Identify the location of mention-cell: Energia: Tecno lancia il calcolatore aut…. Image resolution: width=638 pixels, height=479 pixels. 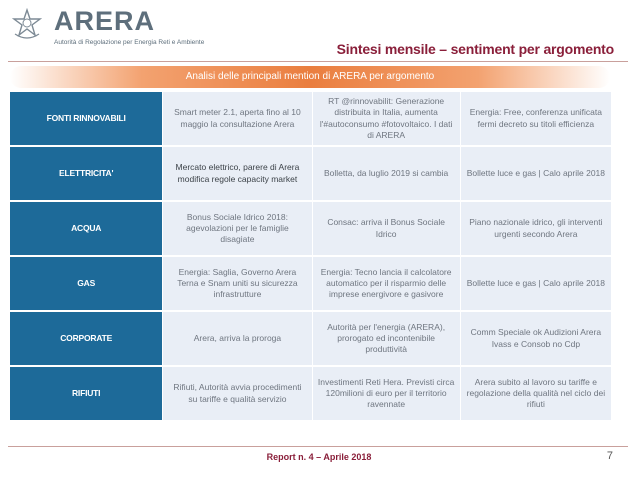
(386, 283).